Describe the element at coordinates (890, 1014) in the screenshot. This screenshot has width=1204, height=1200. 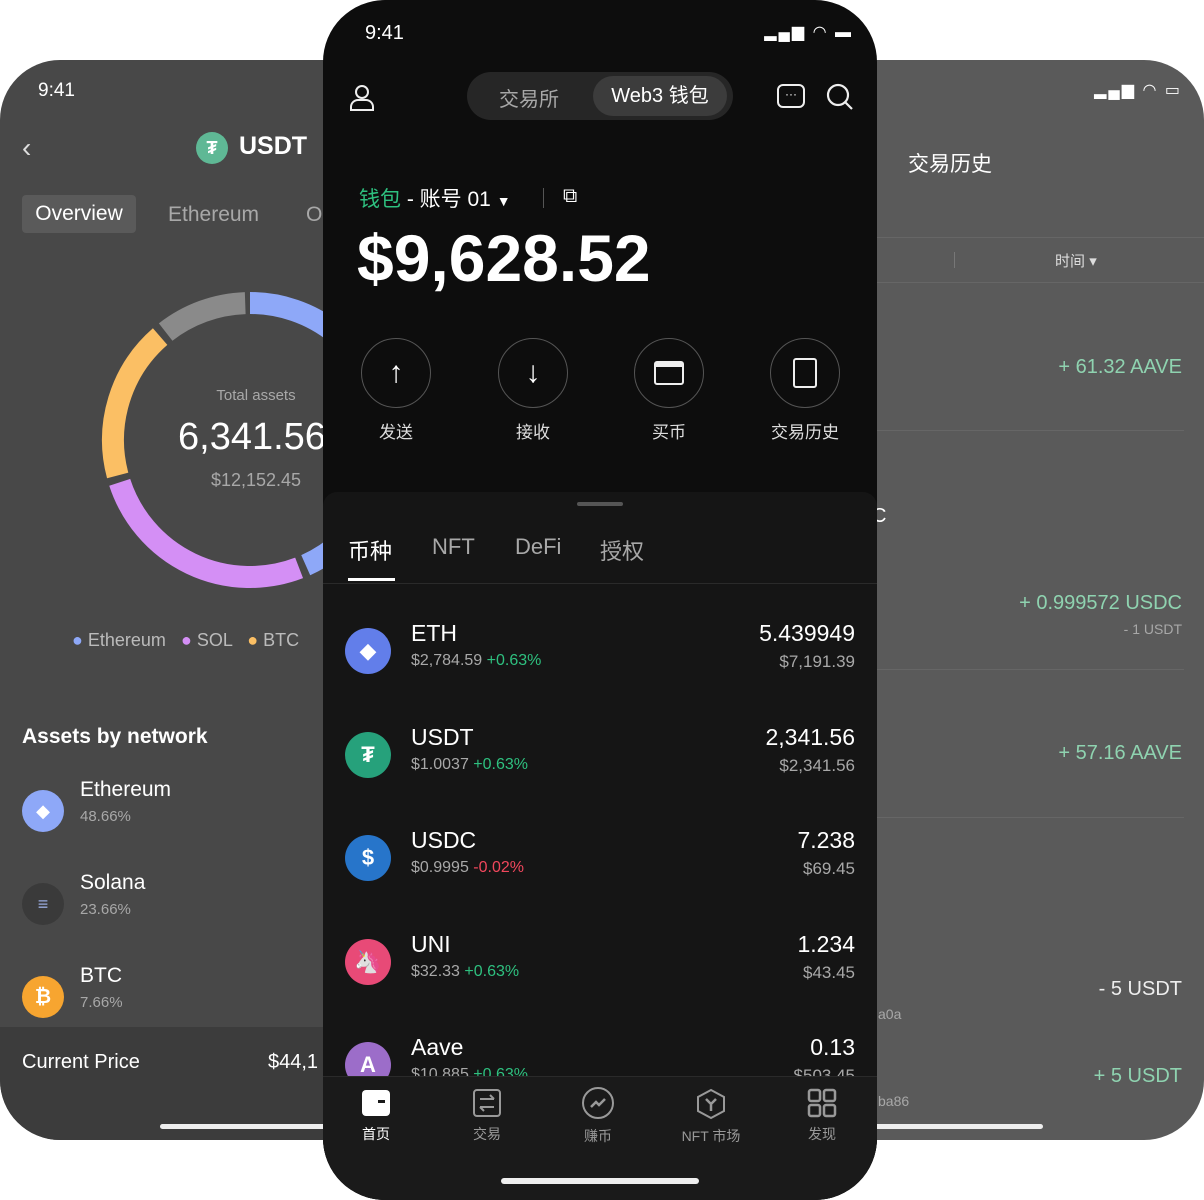
I see `tx-address: a0a` at that location.